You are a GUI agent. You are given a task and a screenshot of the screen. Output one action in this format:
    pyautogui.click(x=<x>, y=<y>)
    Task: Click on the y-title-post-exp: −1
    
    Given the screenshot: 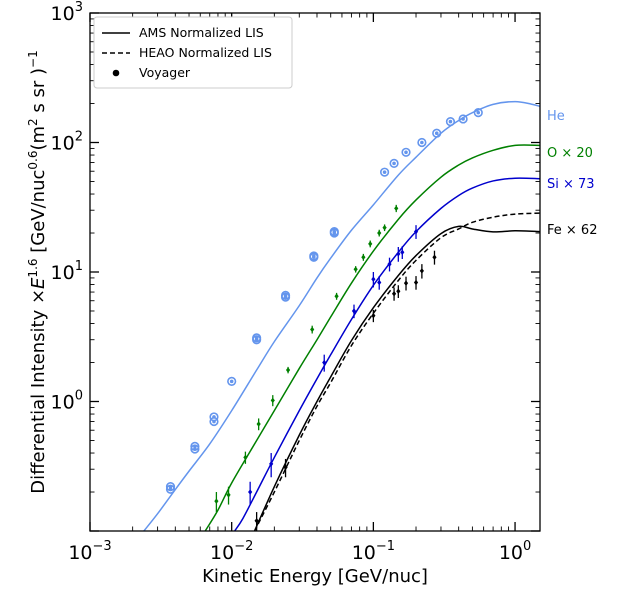 What is the action you would take?
    pyautogui.click(x=33, y=59)
    